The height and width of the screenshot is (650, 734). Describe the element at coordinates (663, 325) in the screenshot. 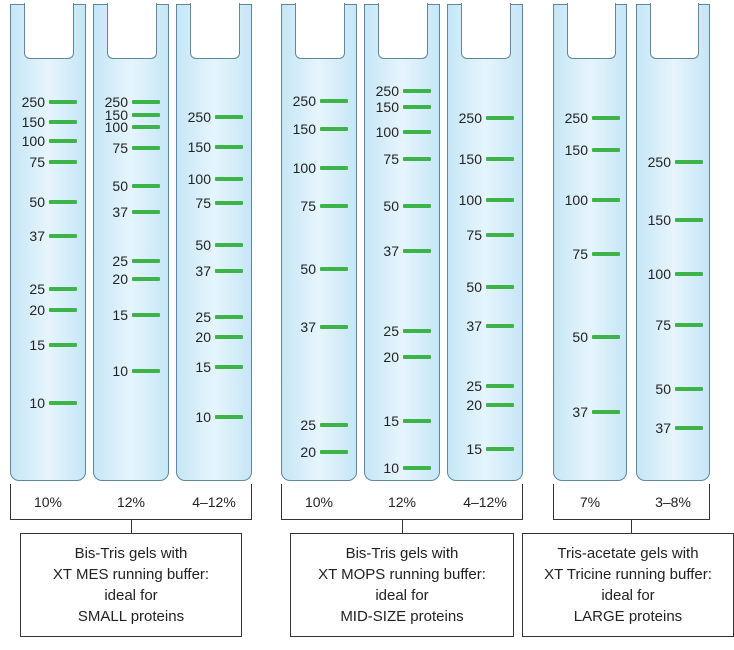

I see `marker-size-label: 75` at that location.